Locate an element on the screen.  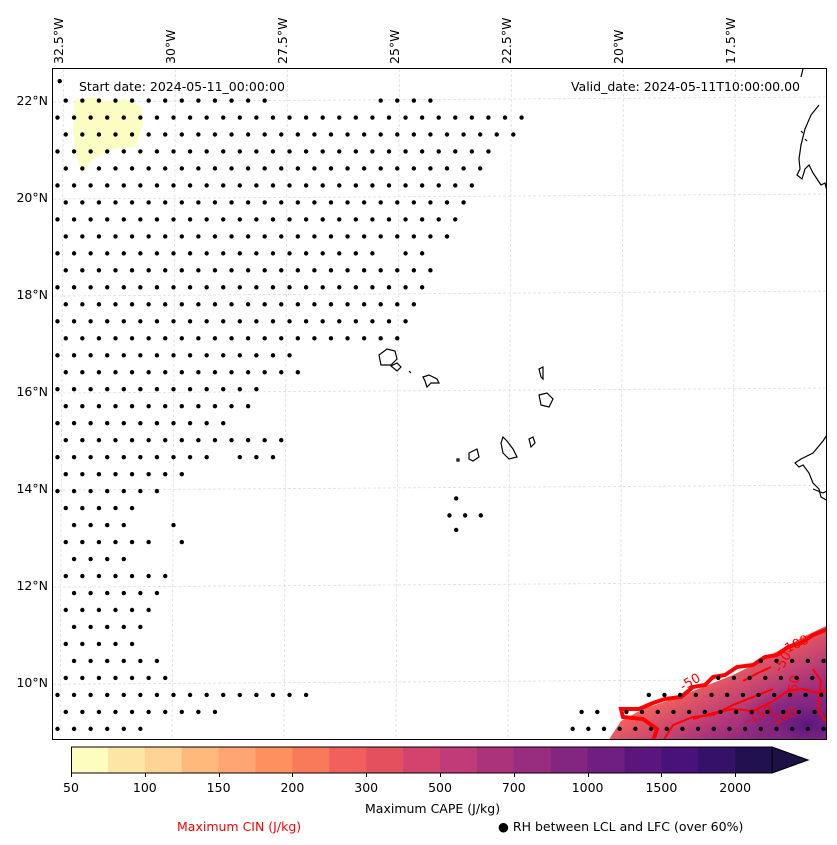
longitude-tick-text: 30°W is located at coordinates (170, 46).